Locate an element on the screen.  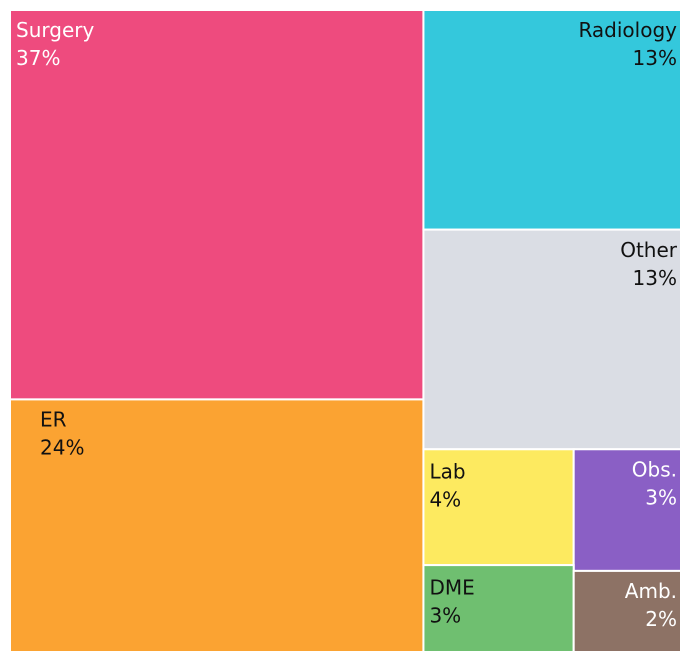
tile-value: 24% is located at coordinates (62, 448).